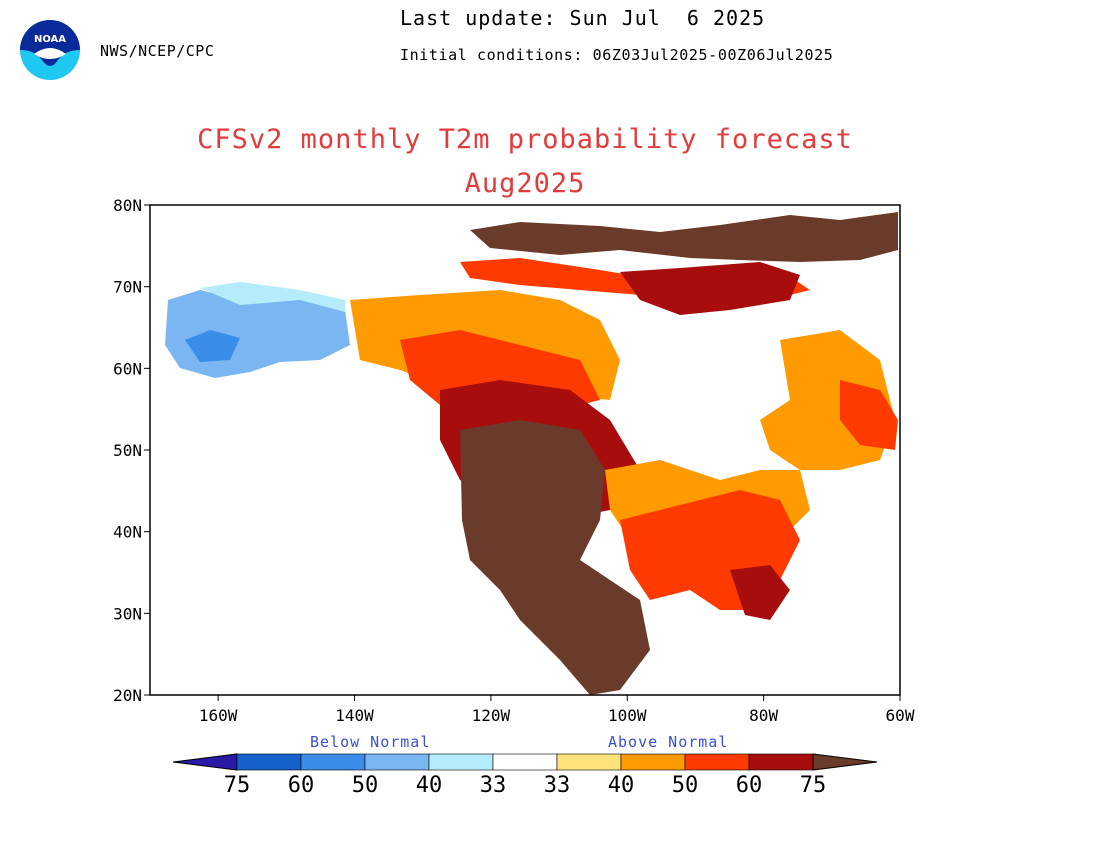 This screenshot has width=1100, height=850. I want to click on lat-tick-label: 20N, so click(127, 695).